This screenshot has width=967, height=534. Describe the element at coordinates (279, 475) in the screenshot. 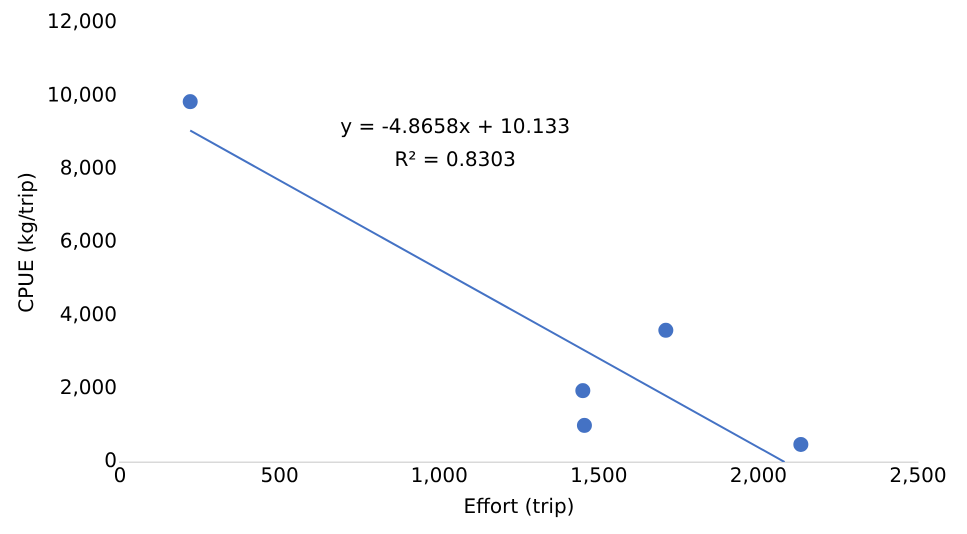

I see `x-tick-label: 500` at that location.